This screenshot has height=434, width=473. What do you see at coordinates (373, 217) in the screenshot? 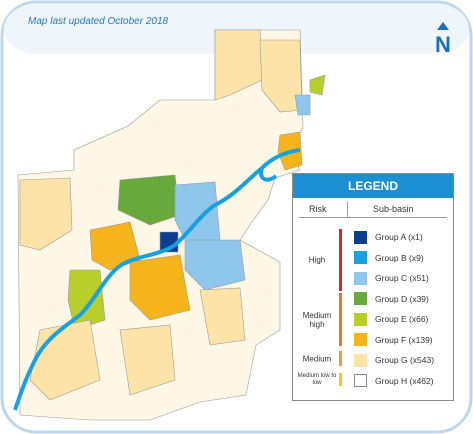
I see `header-rule` at bounding box center [373, 217].